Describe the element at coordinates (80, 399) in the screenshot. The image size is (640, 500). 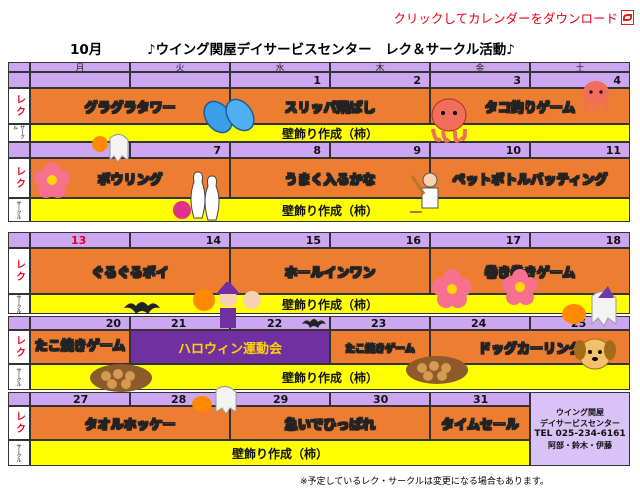
I see `date-cell: 27` at that location.